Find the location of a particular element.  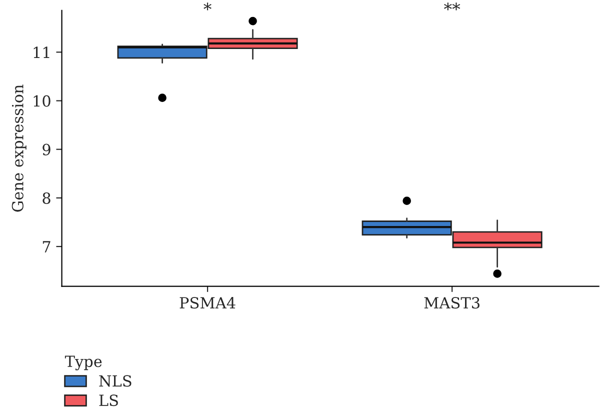

x-tick-label: PSMA4 is located at coordinates (208, 303).